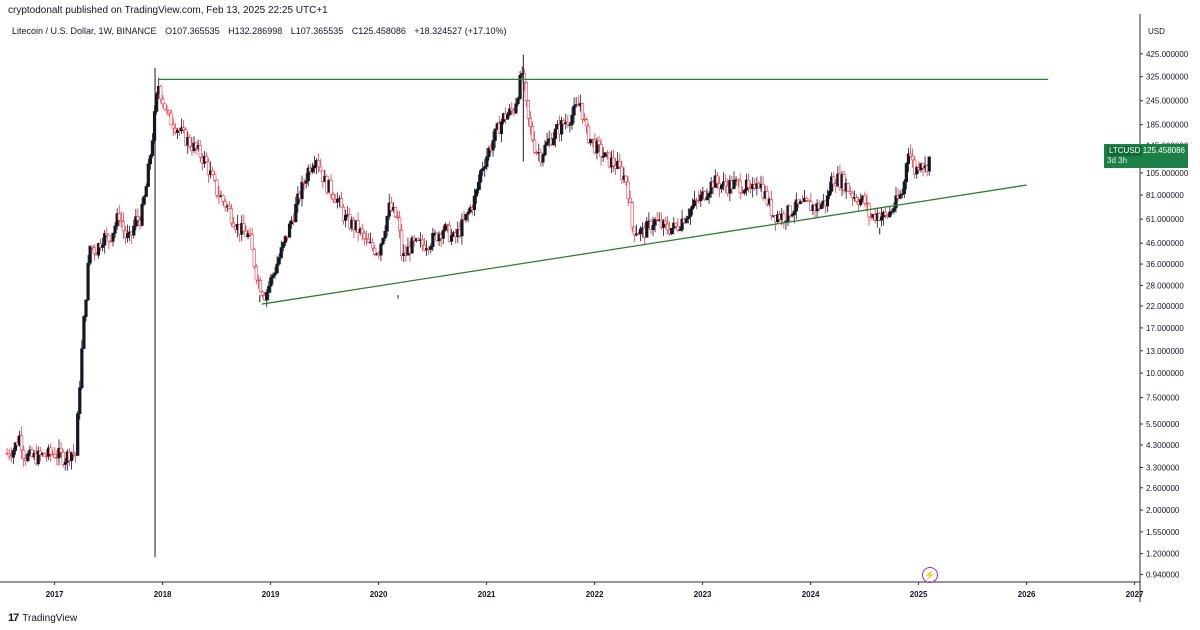  Describe the element at coordinates (1165, 328) in the screenshot. I see `y-tick-label: 17.000000` at that location.